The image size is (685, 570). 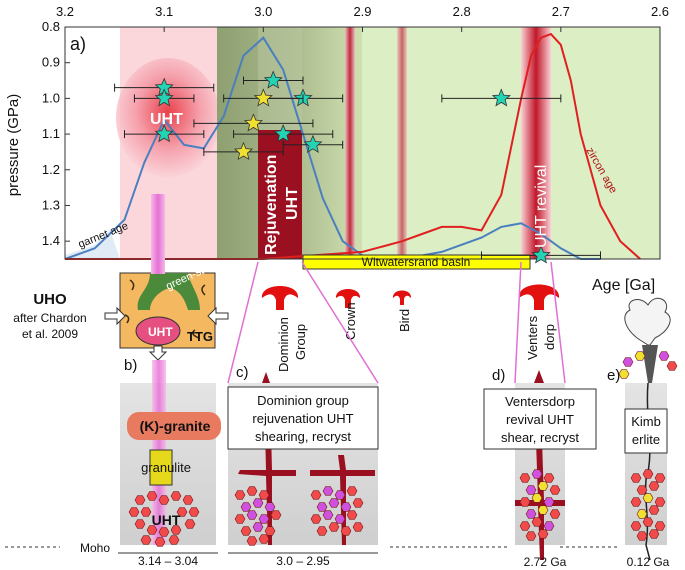 I want to click on granite-body, so click(x=174, y=426).